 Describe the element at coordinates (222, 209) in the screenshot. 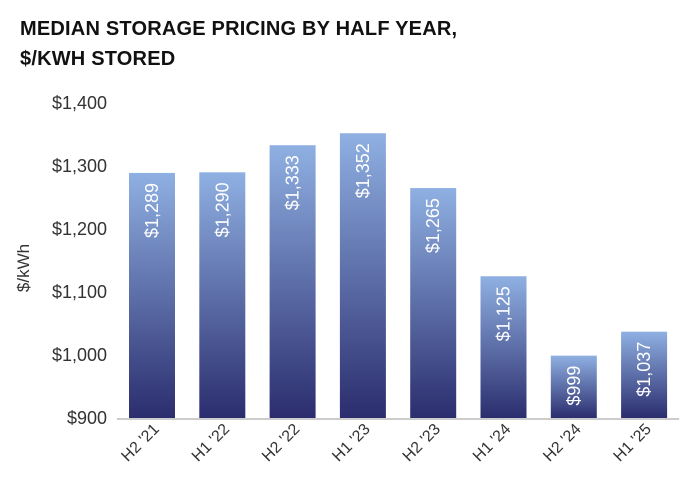

I see `bar-value-label: $1,290` at that location.